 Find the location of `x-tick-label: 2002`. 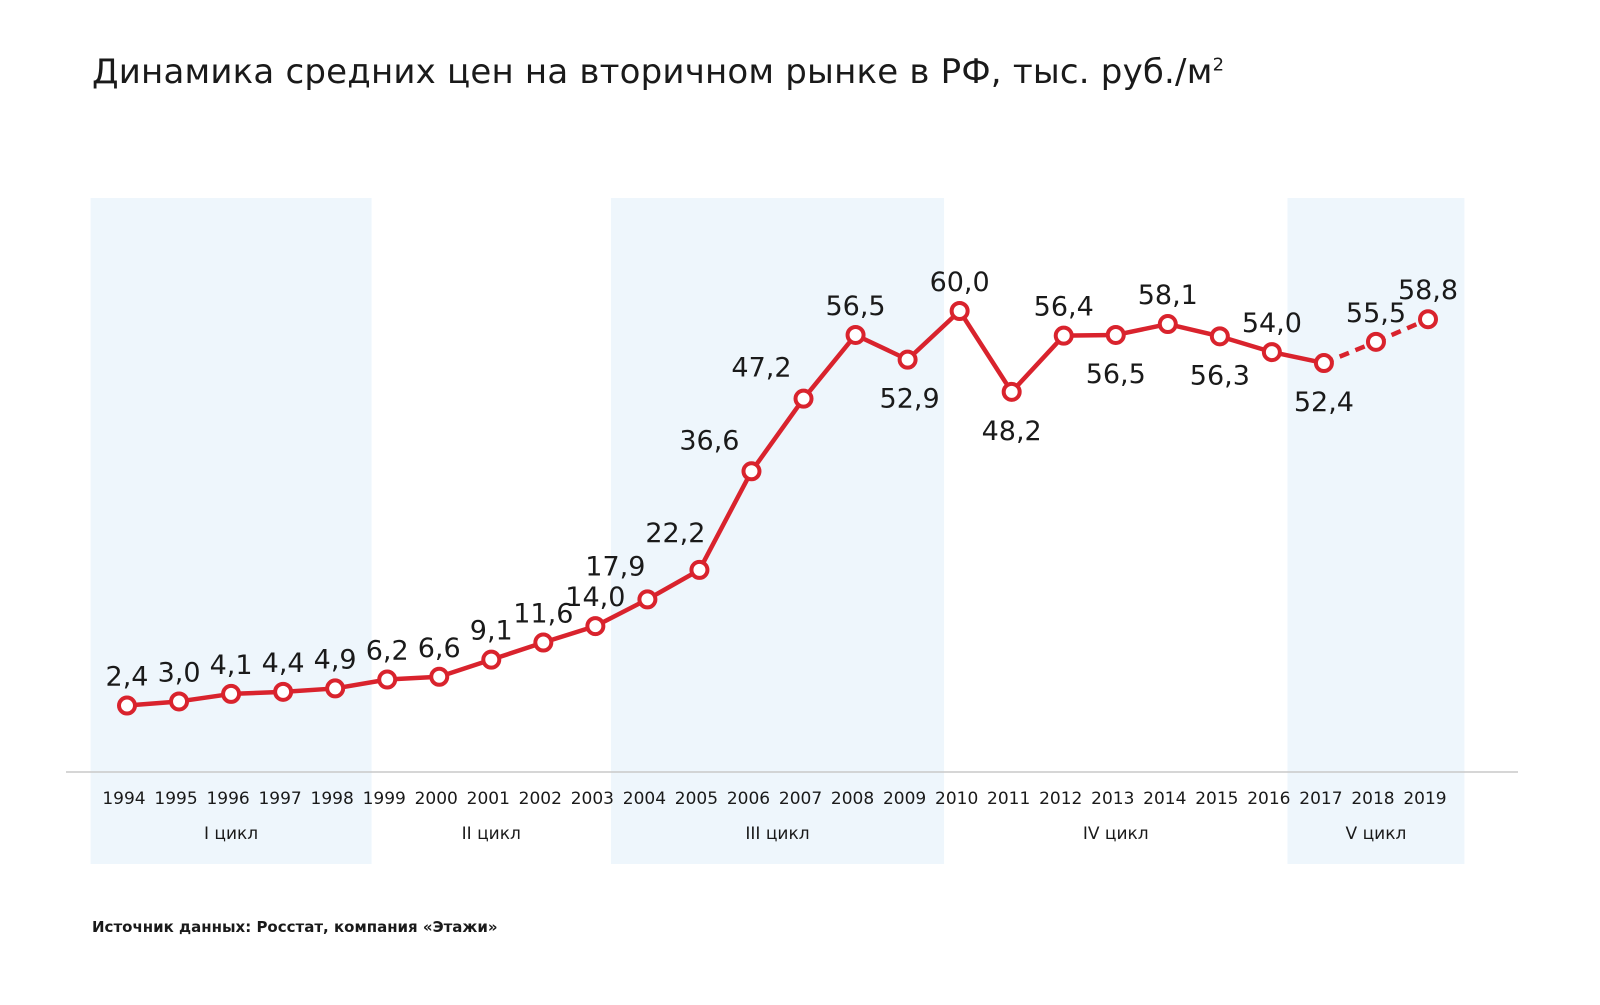

x-tick-label: 2002 is located at coordinates (540, 799).